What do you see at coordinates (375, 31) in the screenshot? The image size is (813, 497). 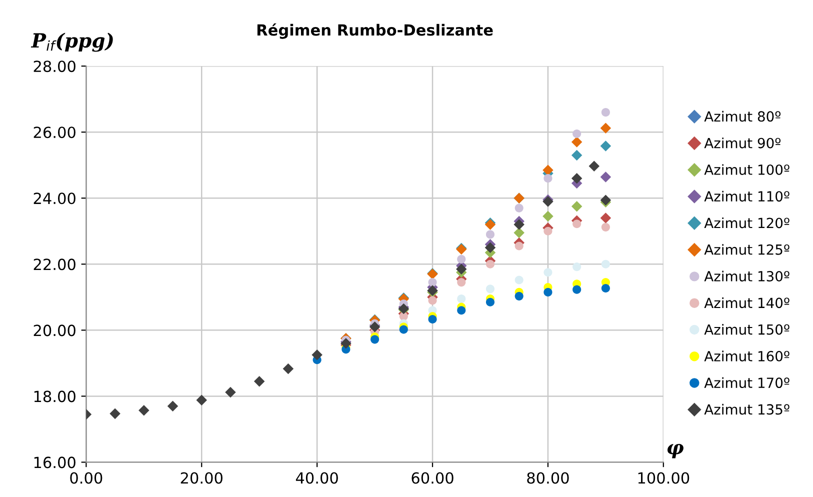 I see `chart-title: Régimen Rumbo-Deslizante` at bounding box center [375, 31].